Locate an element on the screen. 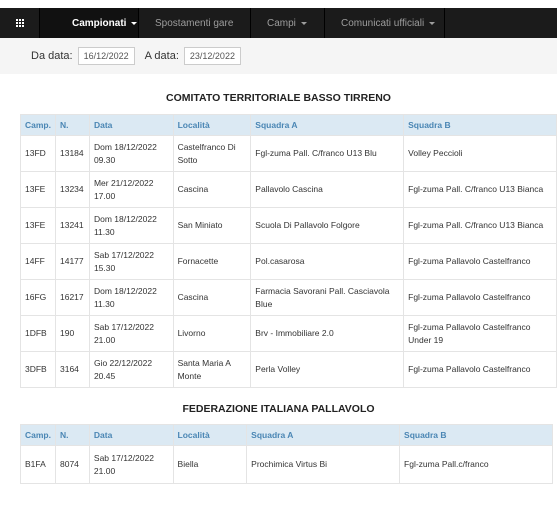 This screenshot has width=557, height=531. nav-campi: Campi is located at coordinates (288, 23).